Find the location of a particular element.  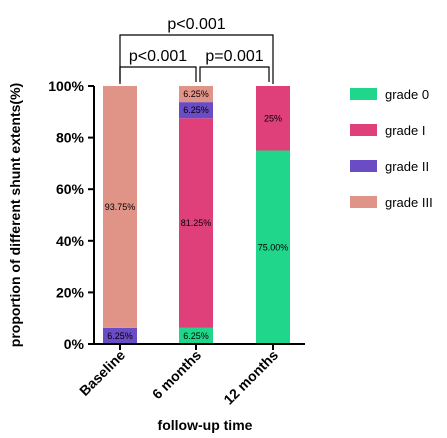

segment-label: 81.25% is located at coordinates (196, 223).